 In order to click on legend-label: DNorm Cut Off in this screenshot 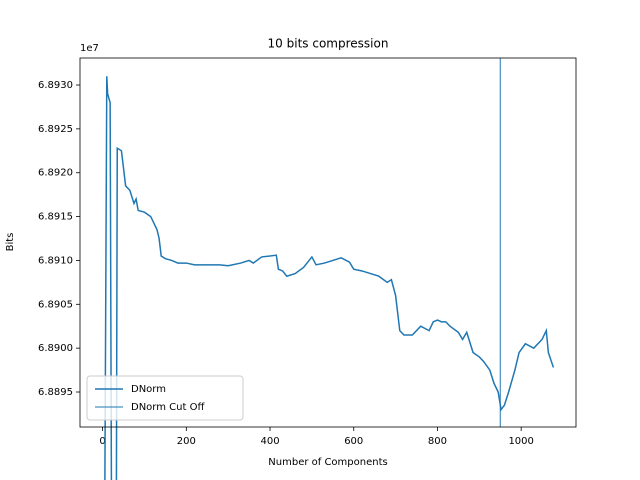, I will do `click(168, 407)`.